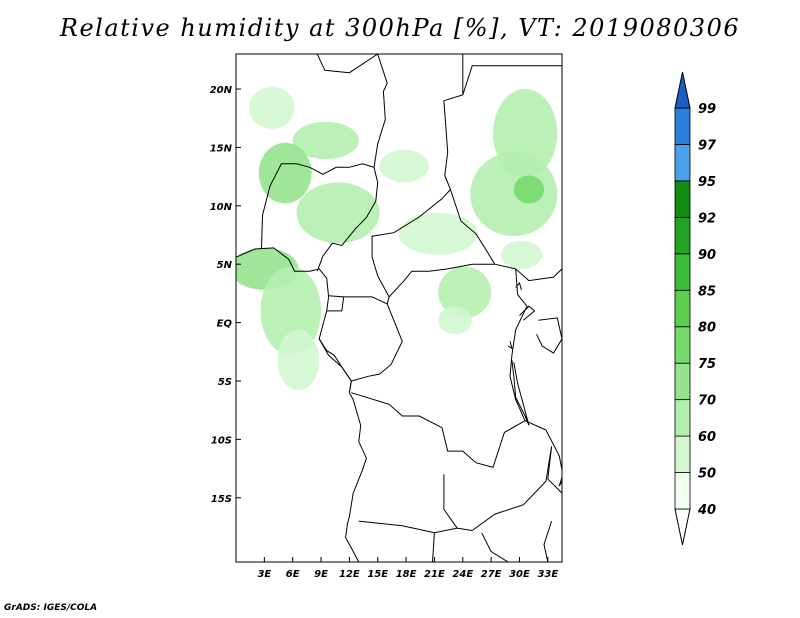 This screenshot has width=800, height=618. I want to click on colorbar-label: 75, so click(707, 364).